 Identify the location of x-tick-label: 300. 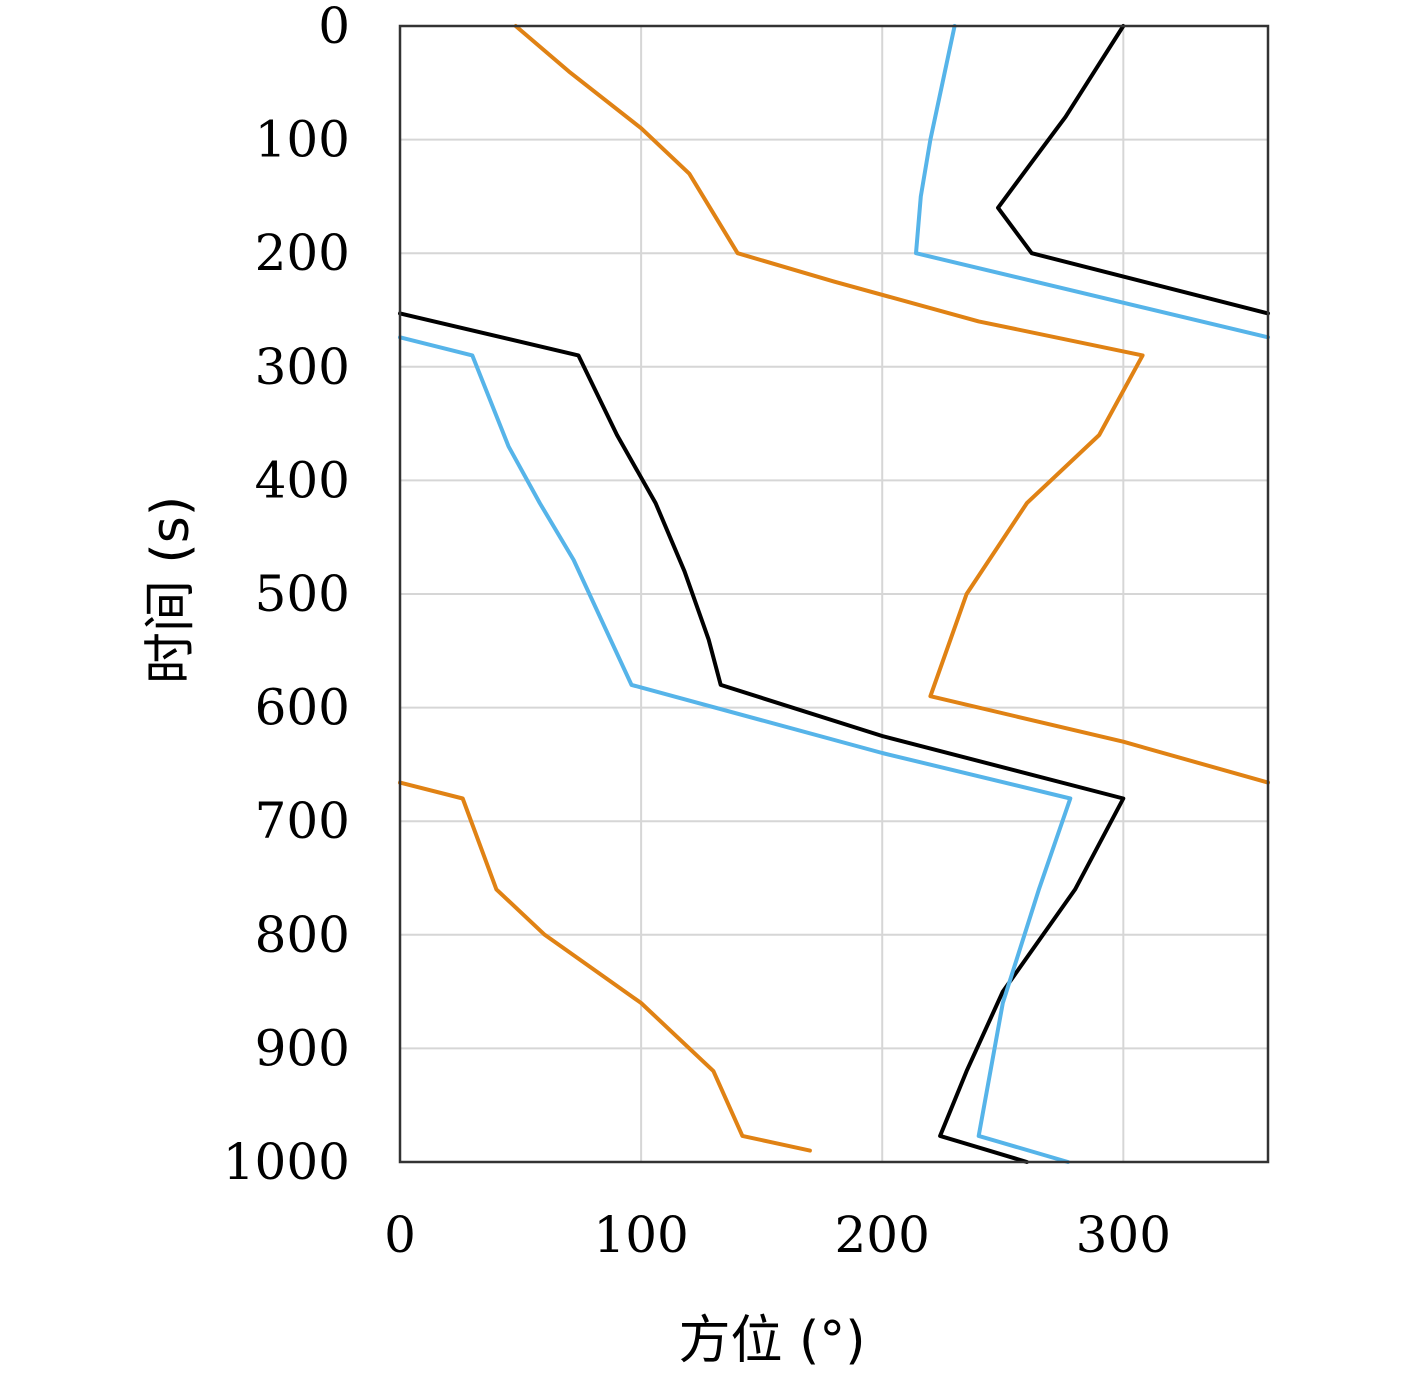
(1123, 1235).